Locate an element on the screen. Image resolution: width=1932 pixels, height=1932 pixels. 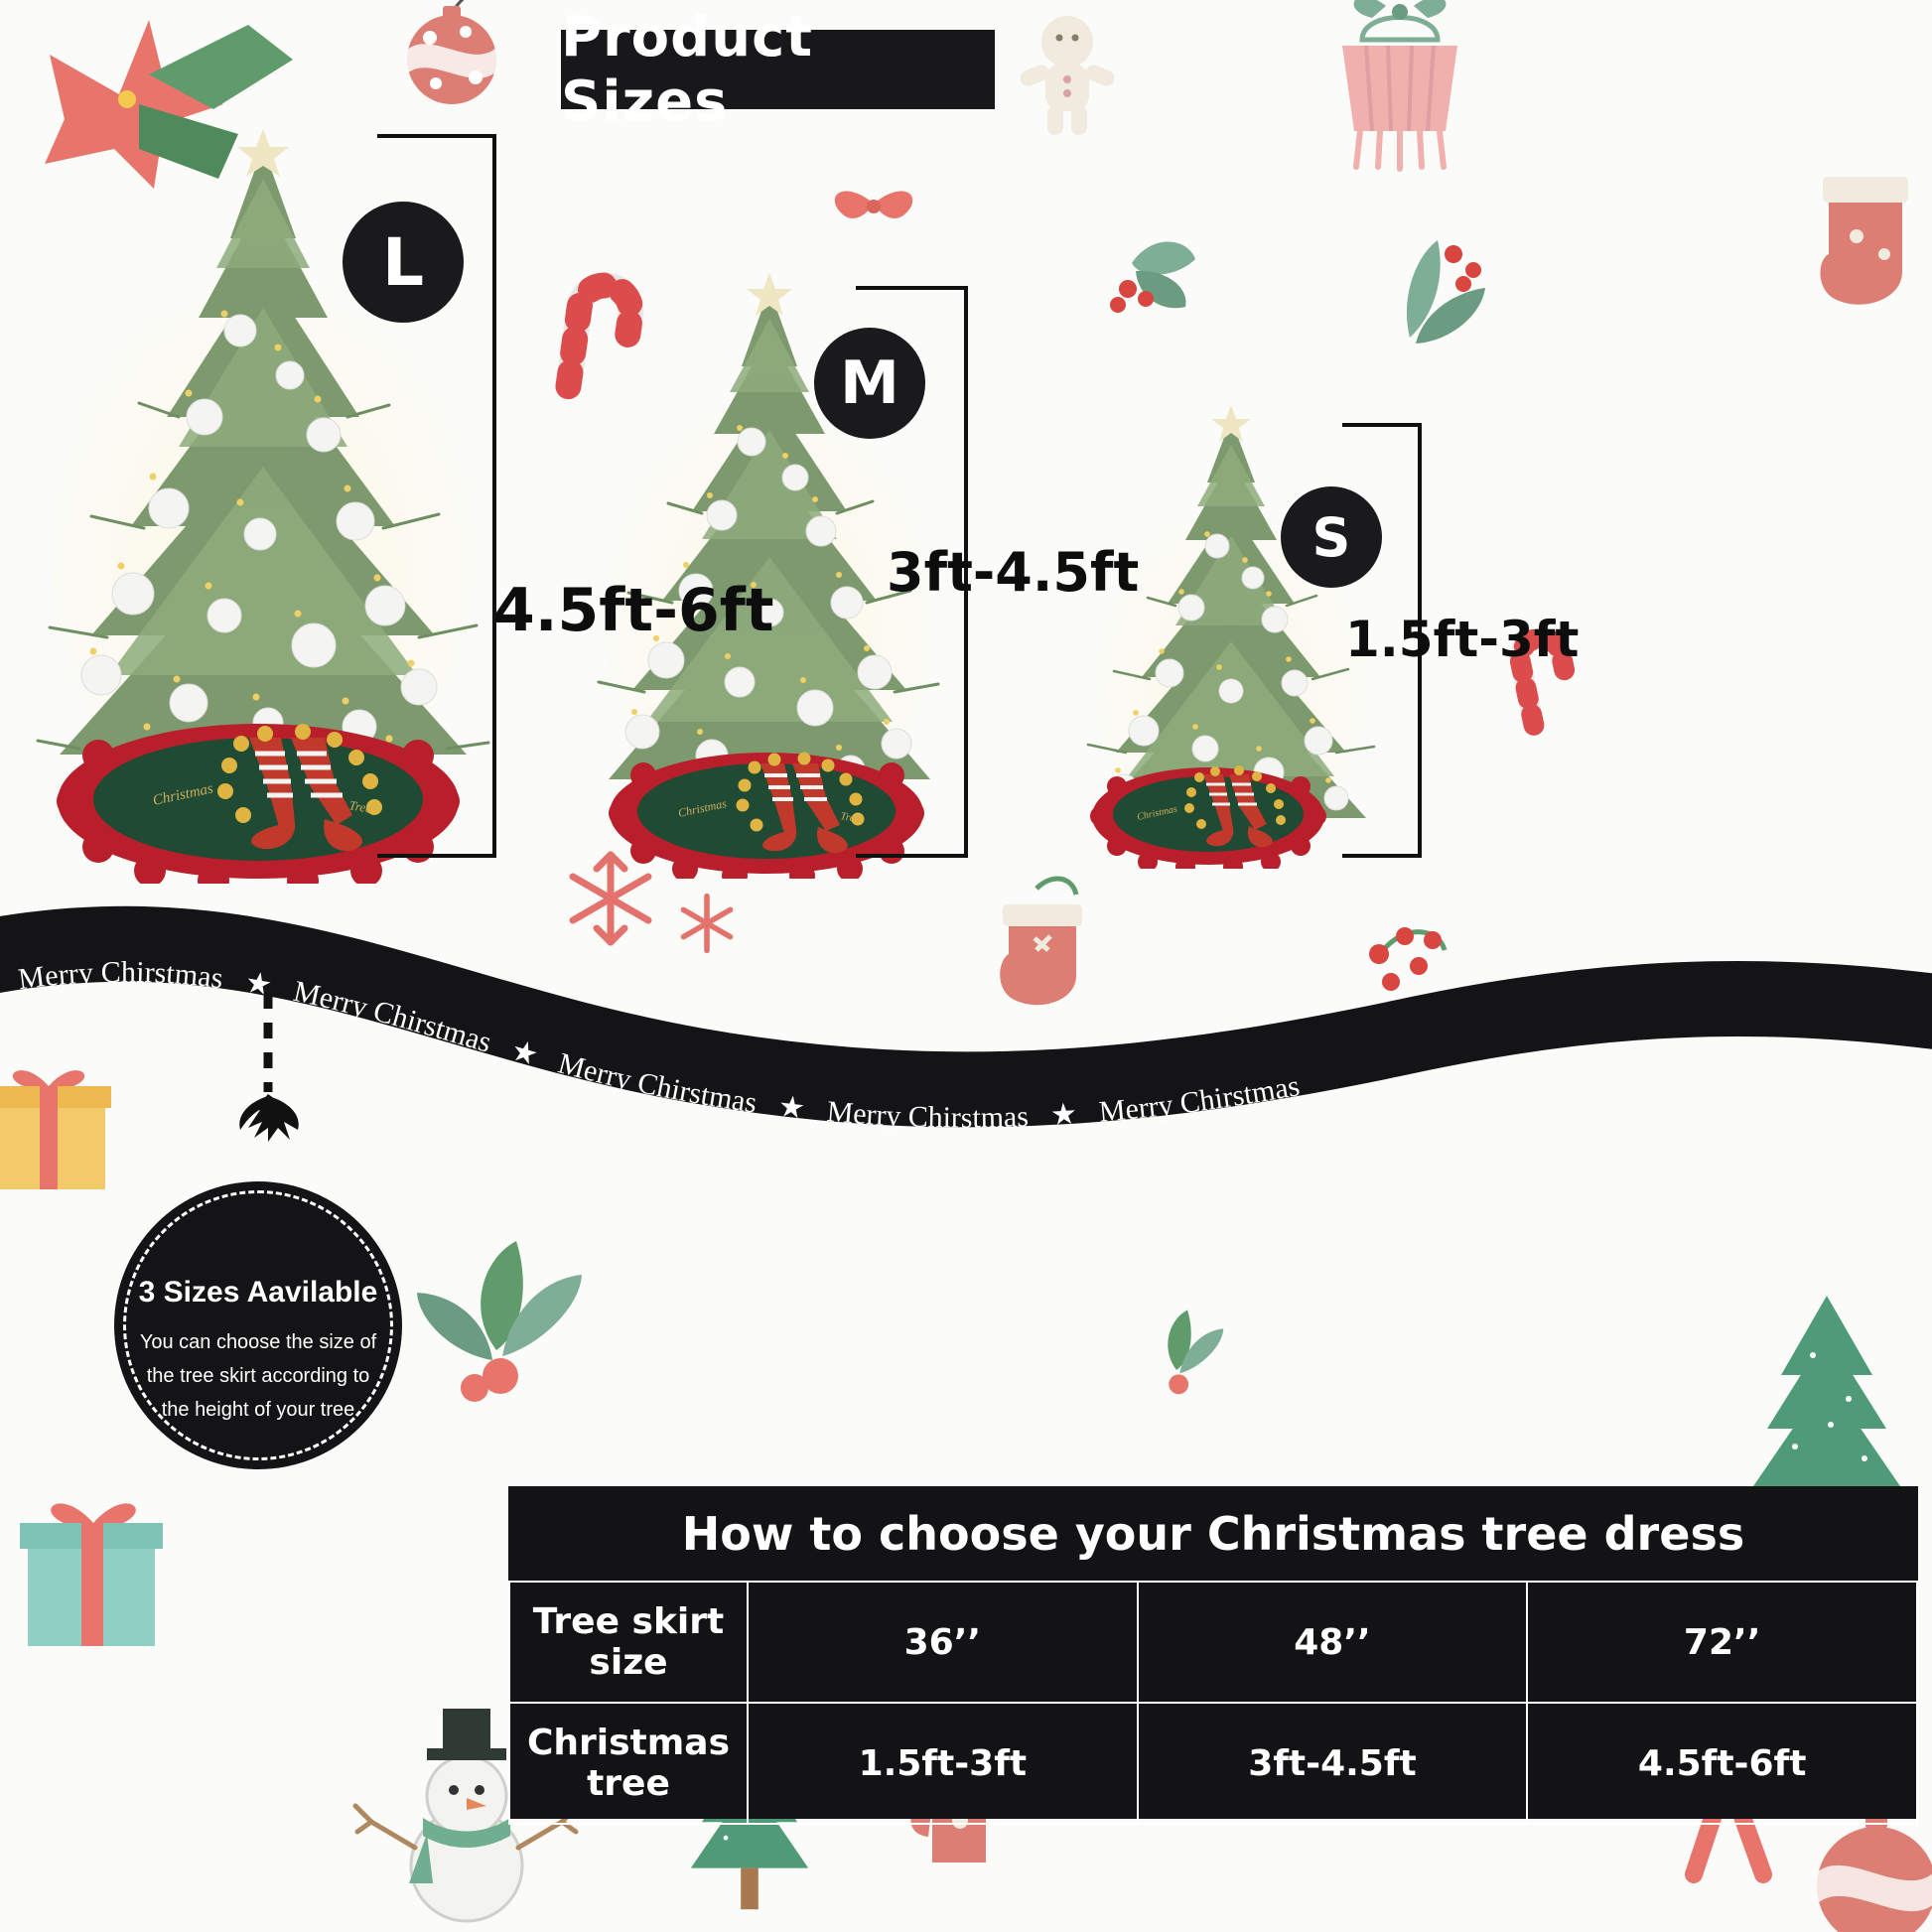
size-badge-medium: M is located at coordinates (870, 383).